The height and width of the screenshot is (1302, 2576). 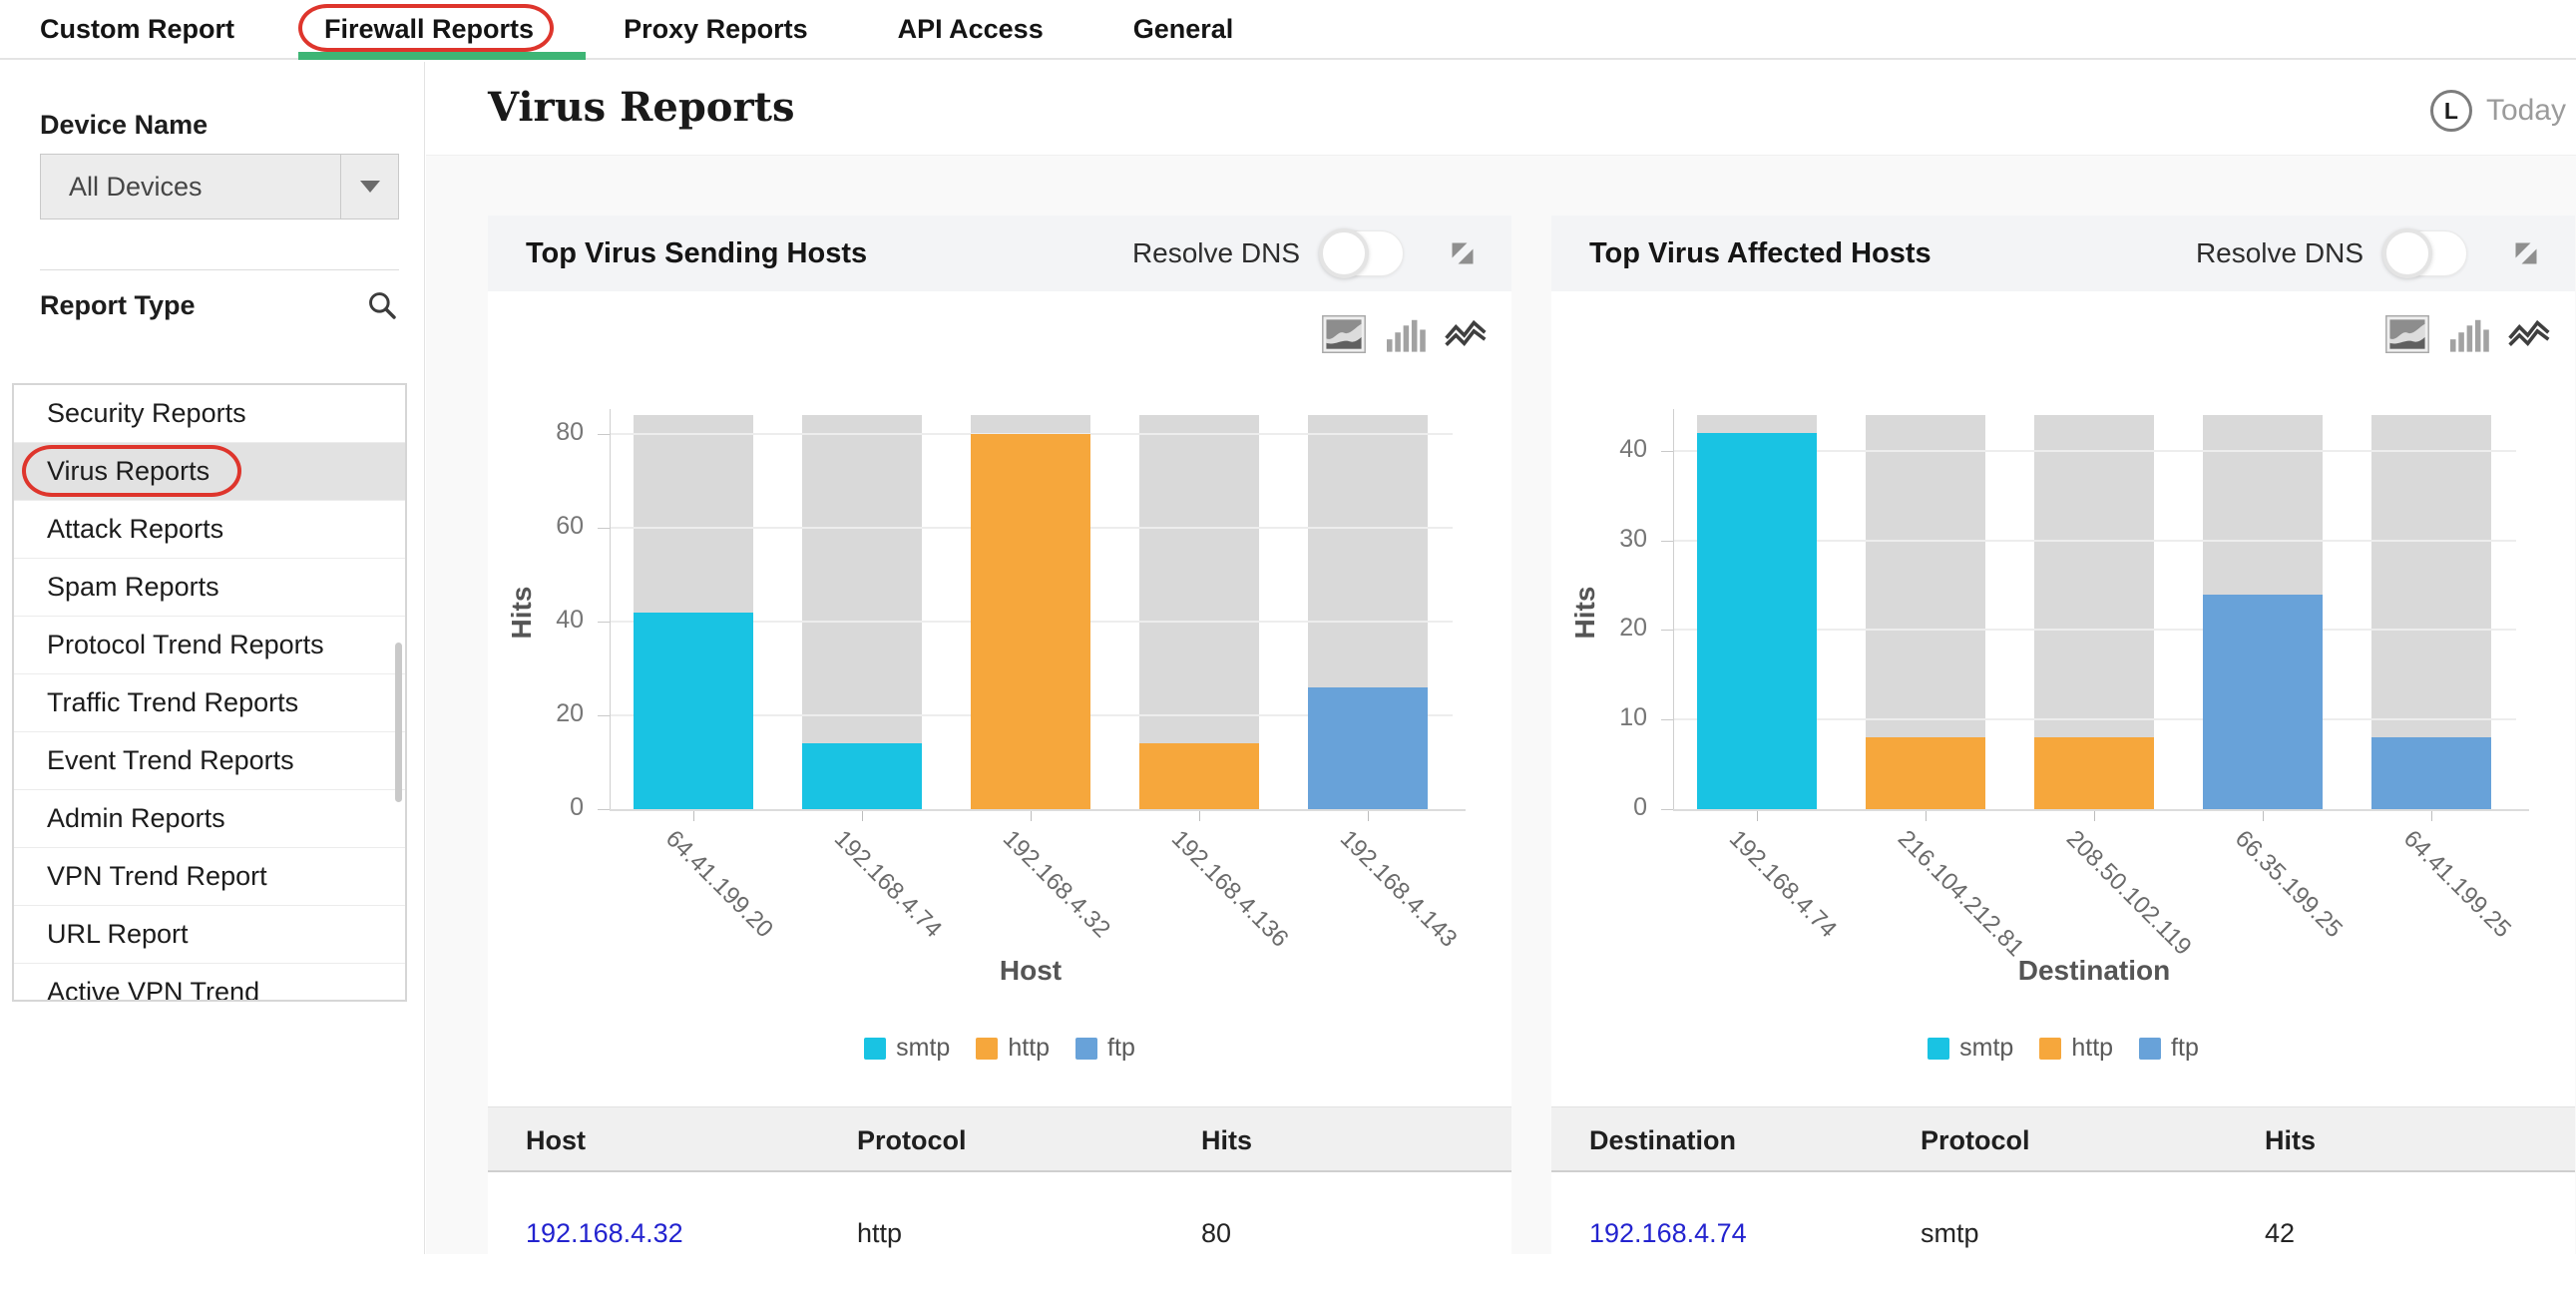 What do you see at coordinates (118, 934) in the screenshot?
I see `sidebar-item-label: URL Report` at bounding box center [118, 934].